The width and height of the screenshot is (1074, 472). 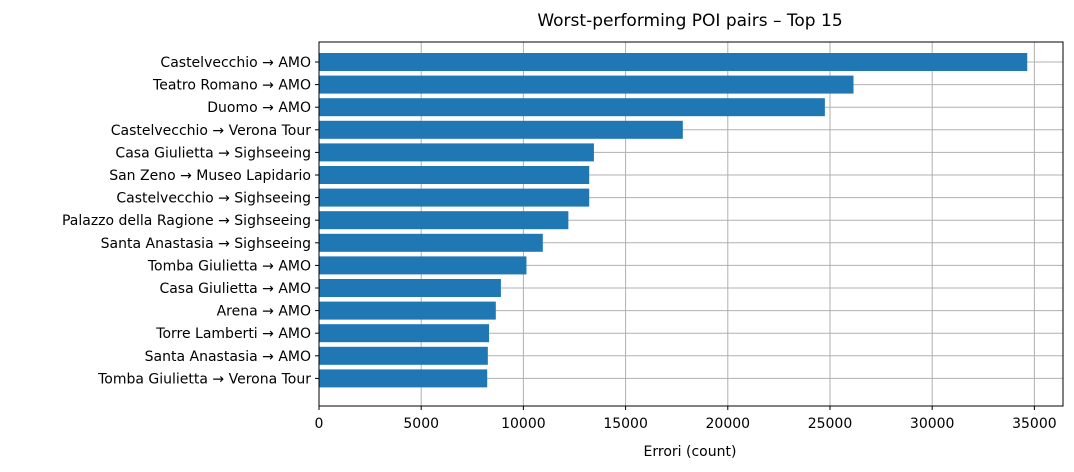 I want to click on y-tick-label: Duomo → AMO, so click(x=259, y=108).